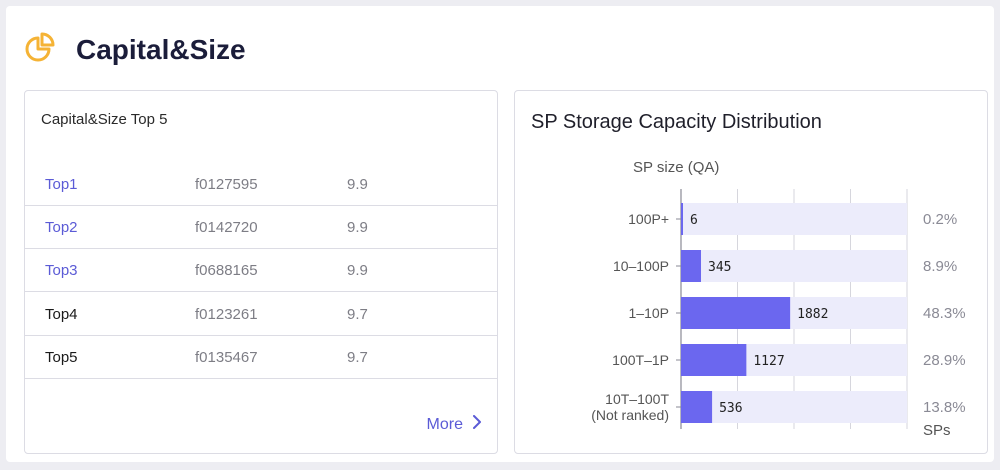  Describe the element at coordinates (641, 266) in the screenshot. I see `category-label: 10–100P` at that location.